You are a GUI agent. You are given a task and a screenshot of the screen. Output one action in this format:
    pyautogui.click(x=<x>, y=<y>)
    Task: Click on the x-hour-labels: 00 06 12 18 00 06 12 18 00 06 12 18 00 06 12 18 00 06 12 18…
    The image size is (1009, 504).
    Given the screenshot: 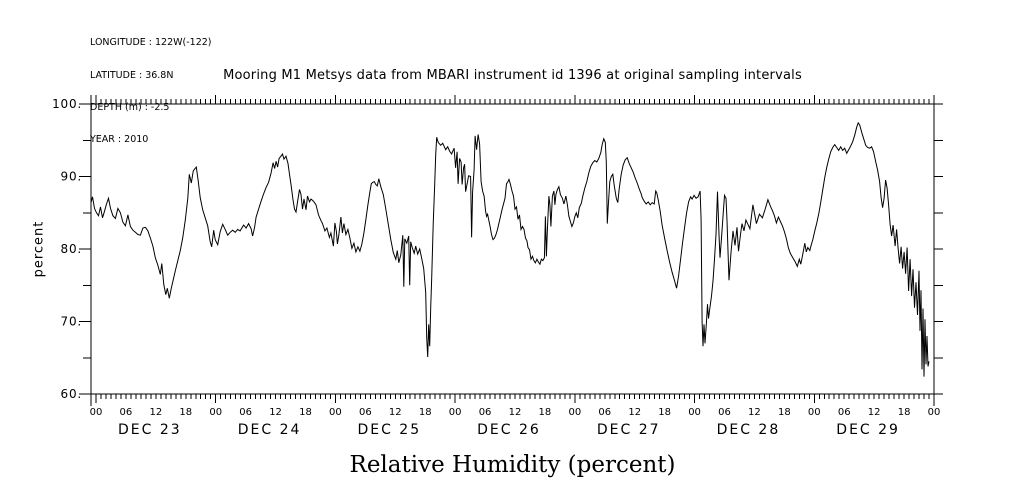 What is the action you would take?
    pyautogui.click(x=515, y=412)
    